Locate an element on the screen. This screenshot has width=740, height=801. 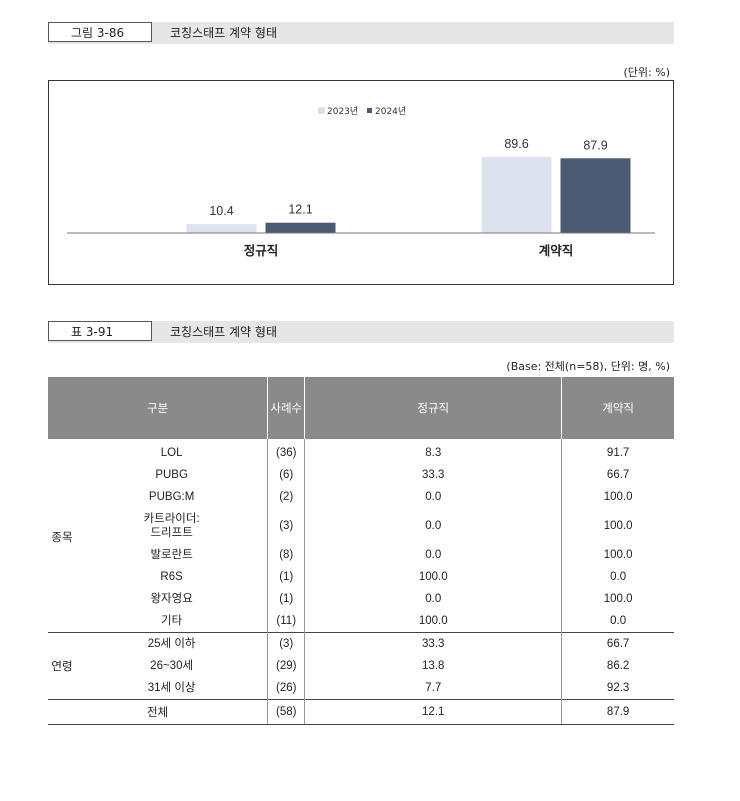
n-cell: (2) is located at coordinates (286, 497).